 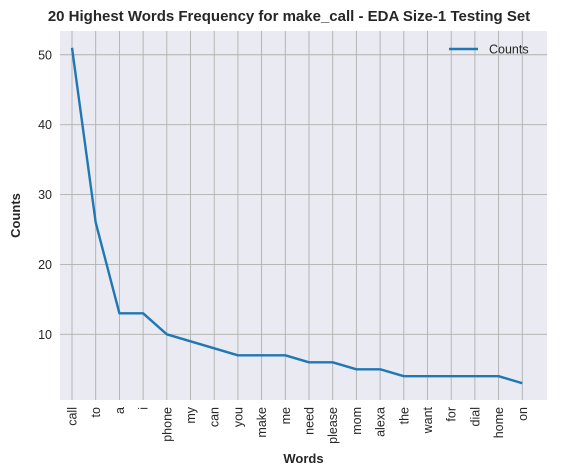 What do you see at coordinates (381, 422) in the screenshot?
I see `x-tick-label: alexa` at bounding box center [381, 422].